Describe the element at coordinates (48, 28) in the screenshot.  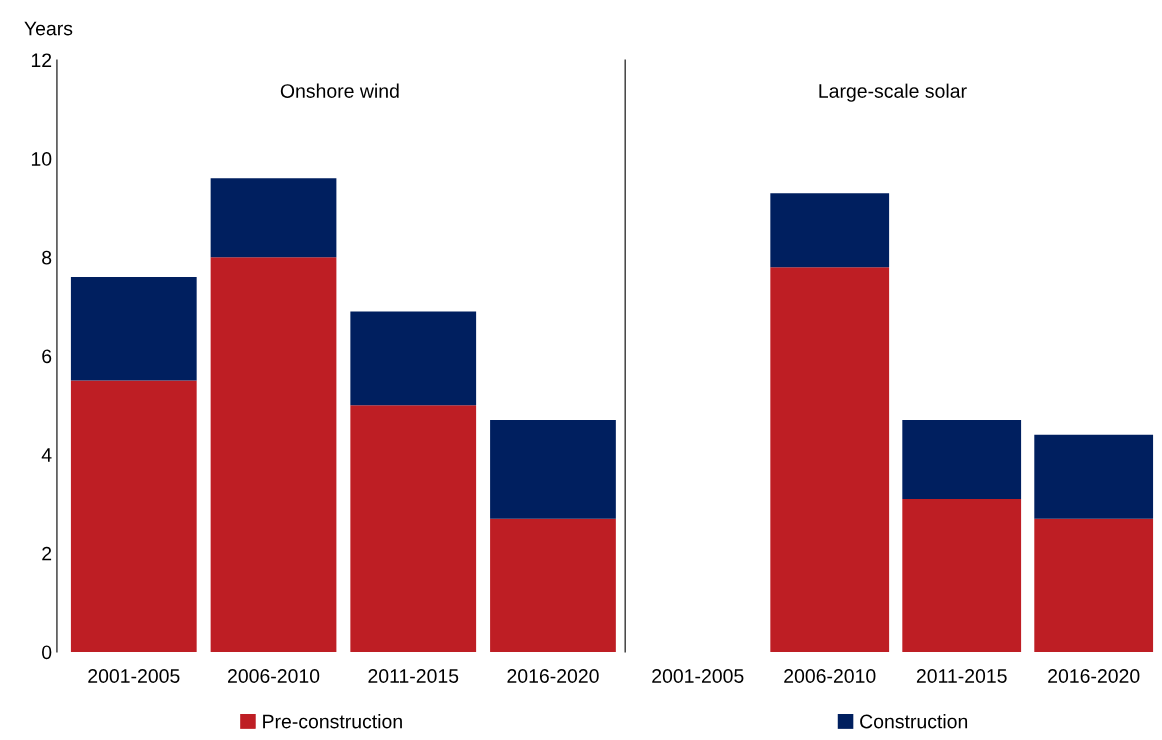
I see `y-axis-title: Years` at that location.